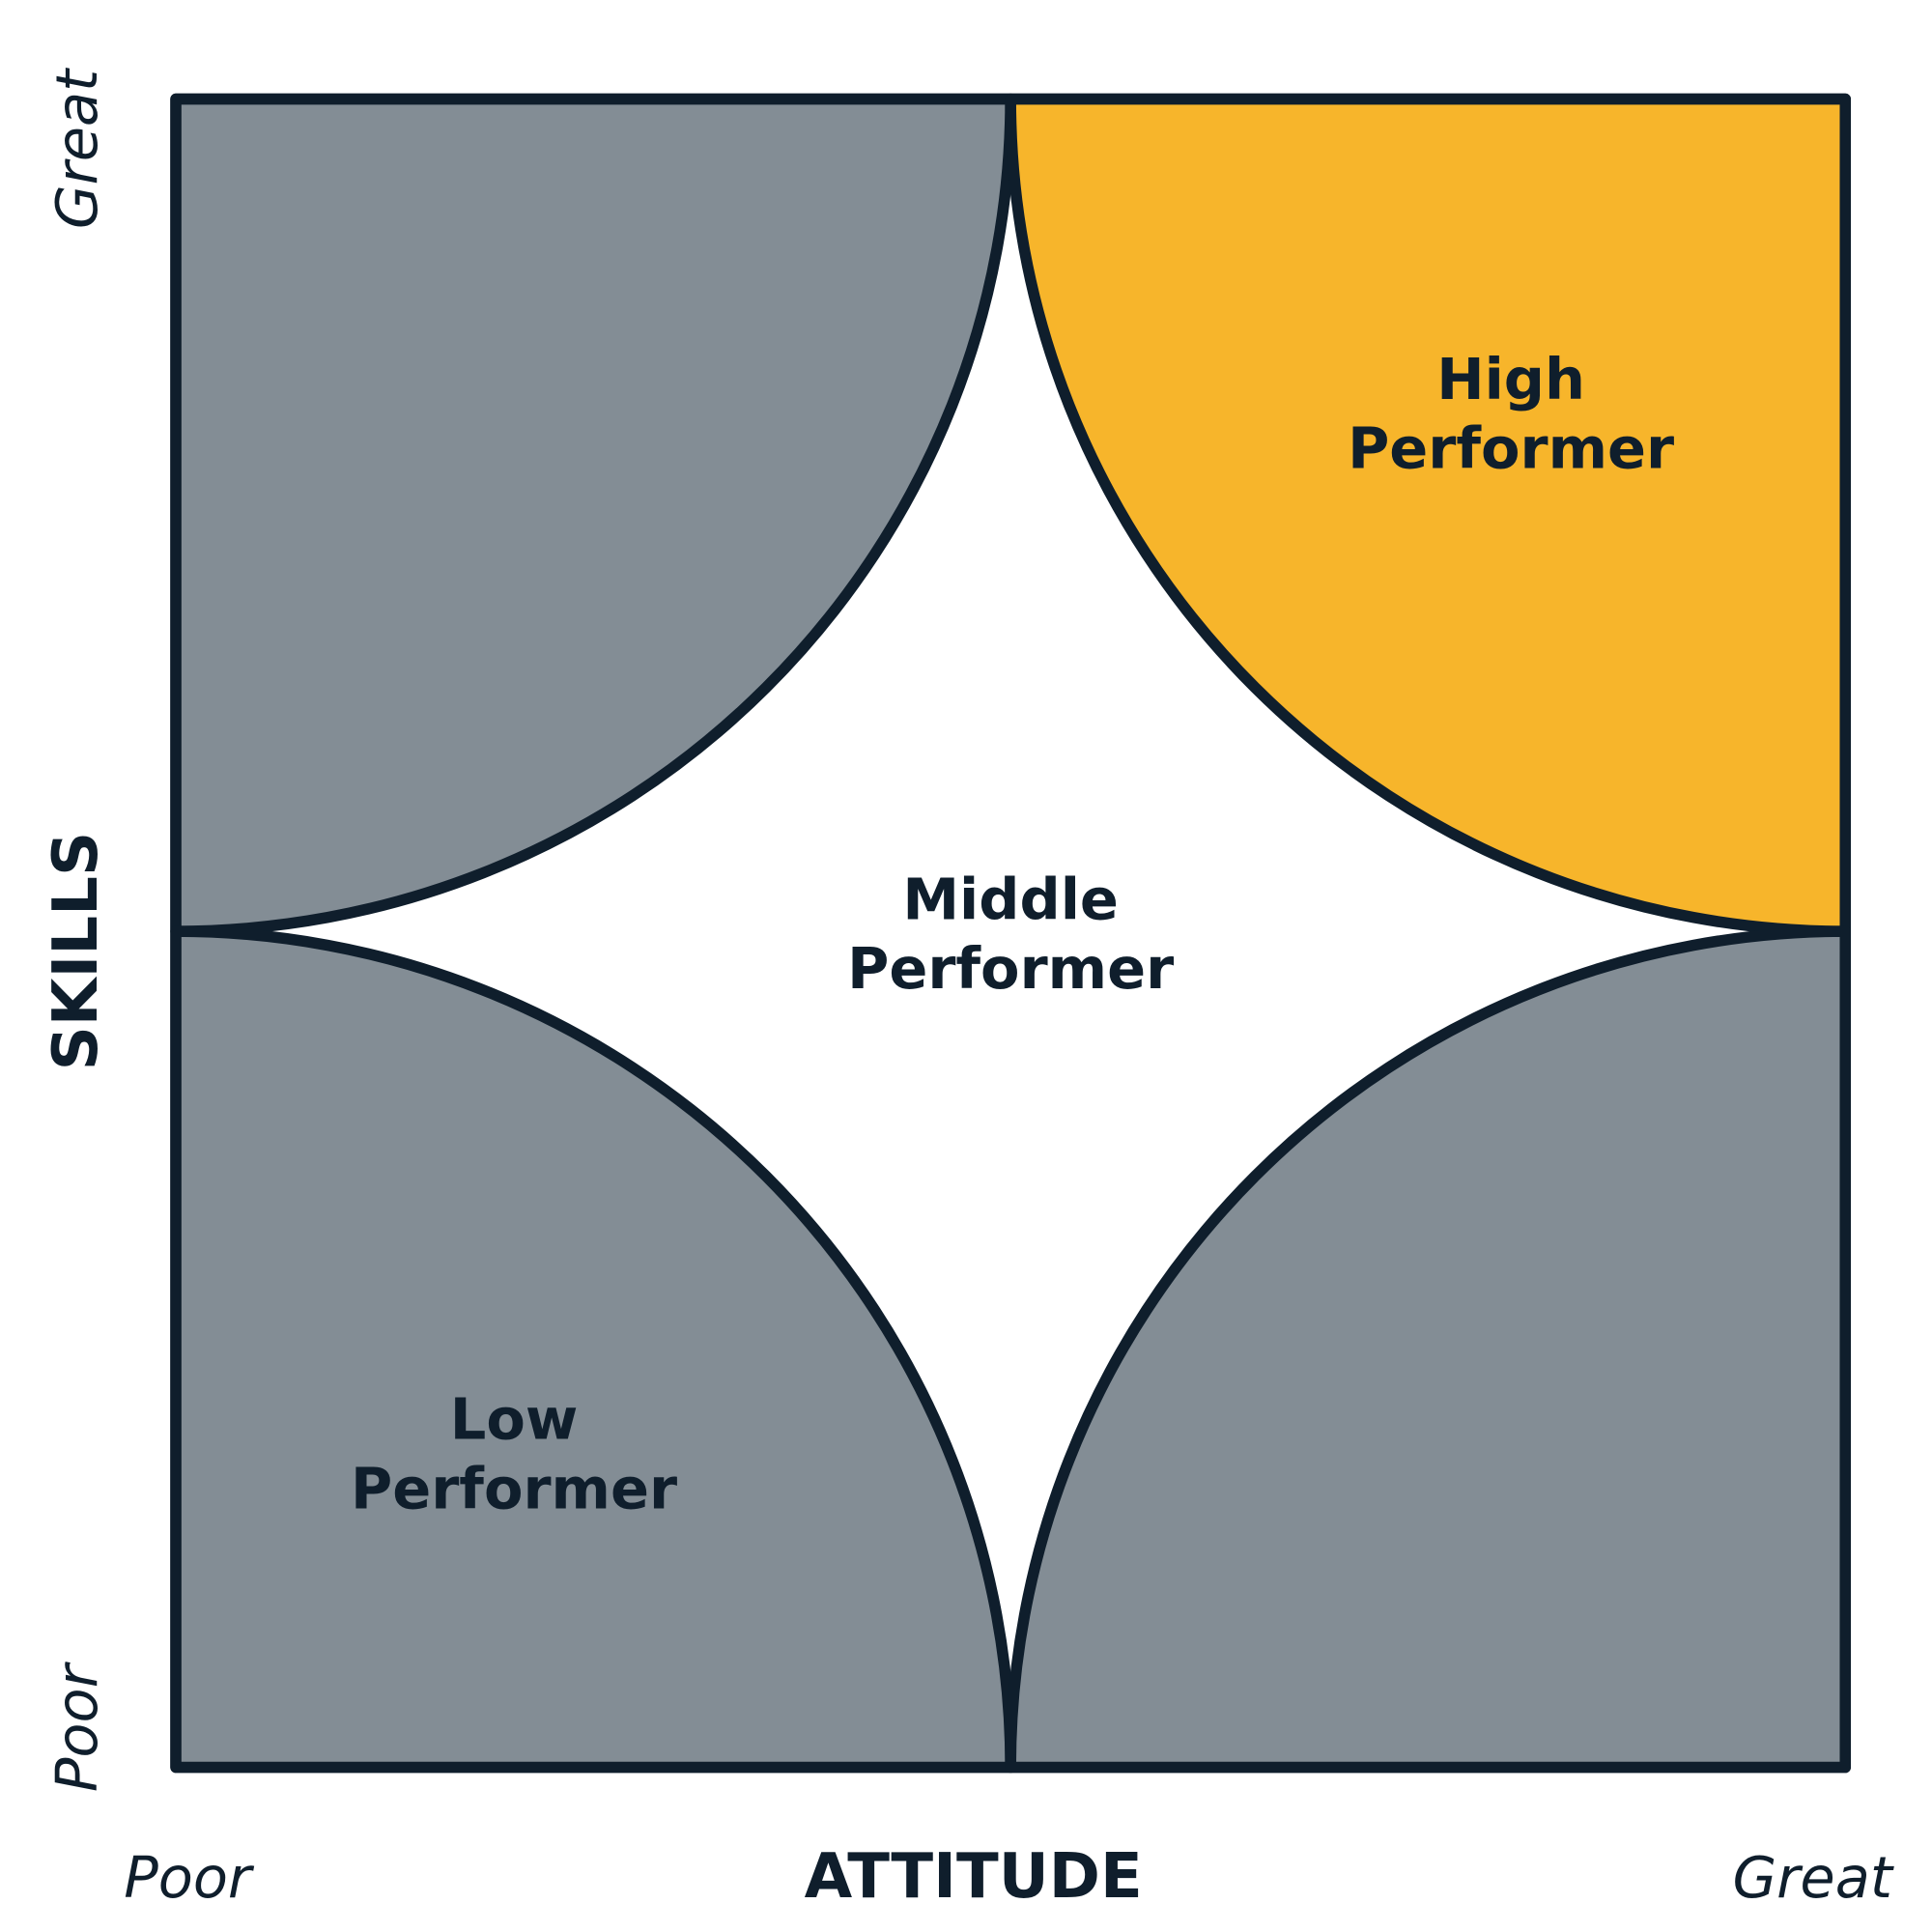  Describe the element at coordinates (76, 148) in the screenshot. I see `y-axis-high: Great` at that location.